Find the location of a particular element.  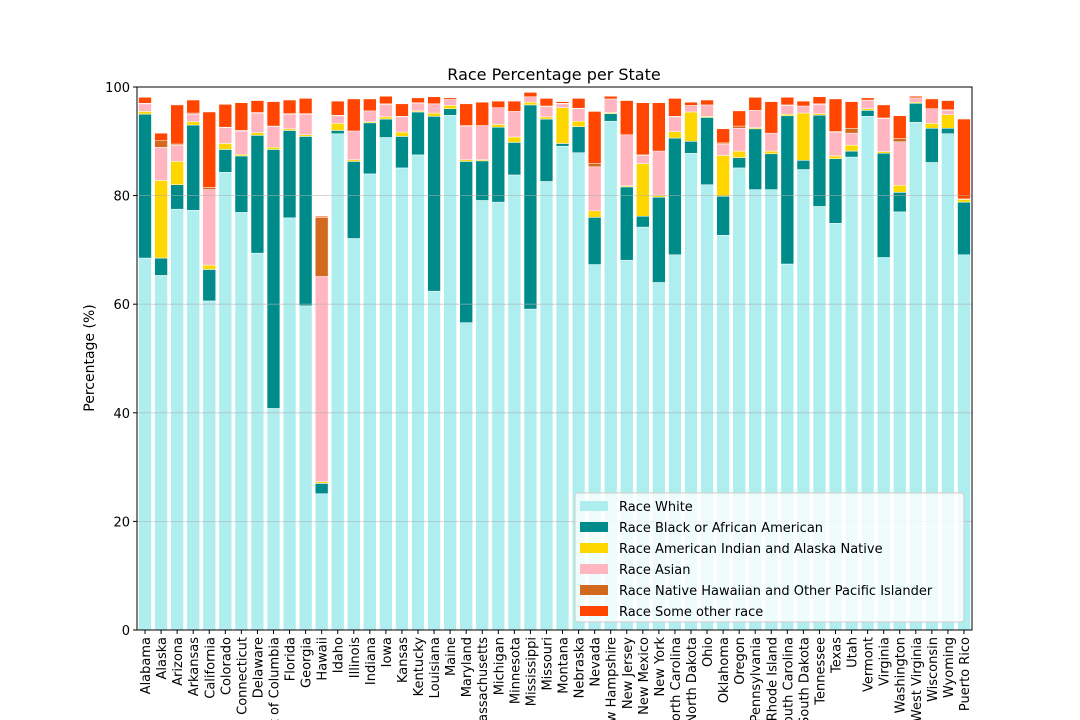

x-tick-label: Rhode Island is located at coordinates (772, 678).